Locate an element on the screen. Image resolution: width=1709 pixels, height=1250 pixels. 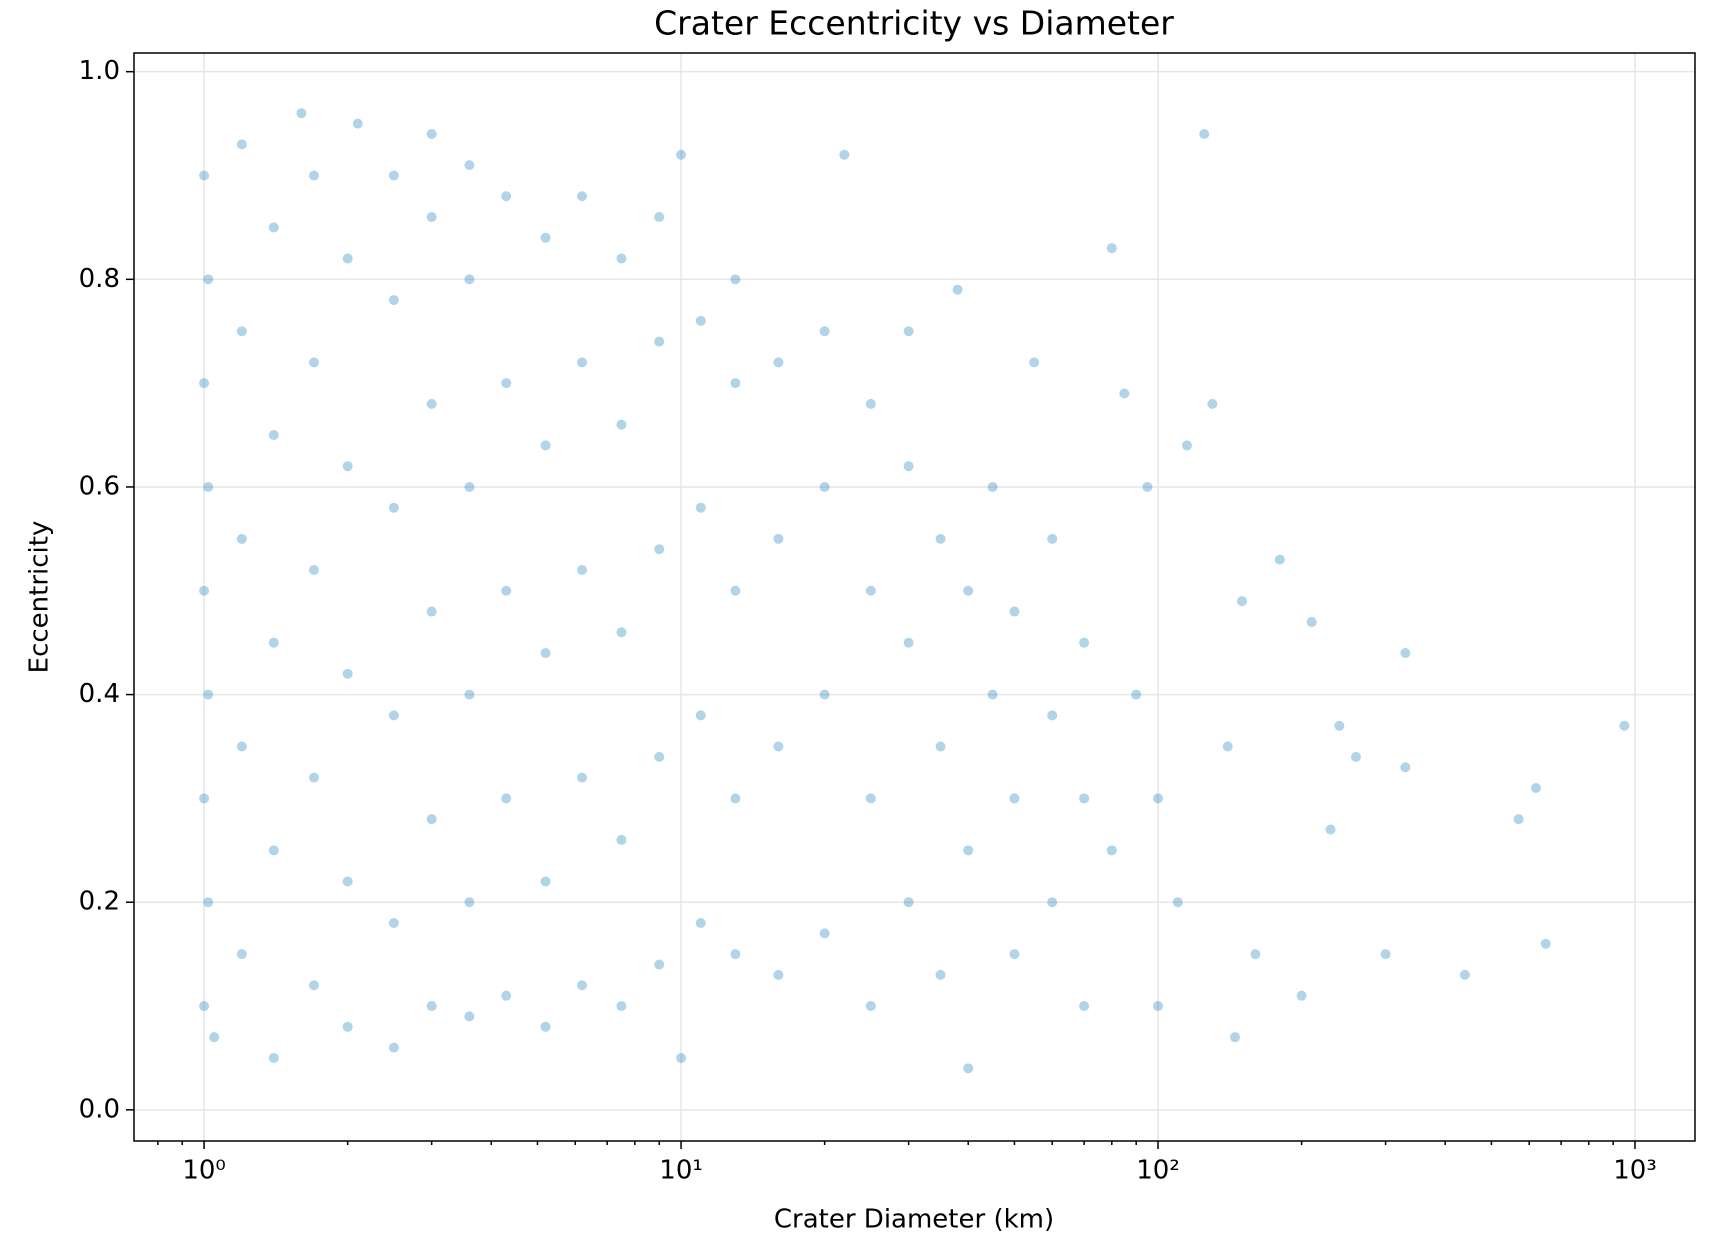
y-axis-label: Eccentricity is located at coordinates (40, 597).